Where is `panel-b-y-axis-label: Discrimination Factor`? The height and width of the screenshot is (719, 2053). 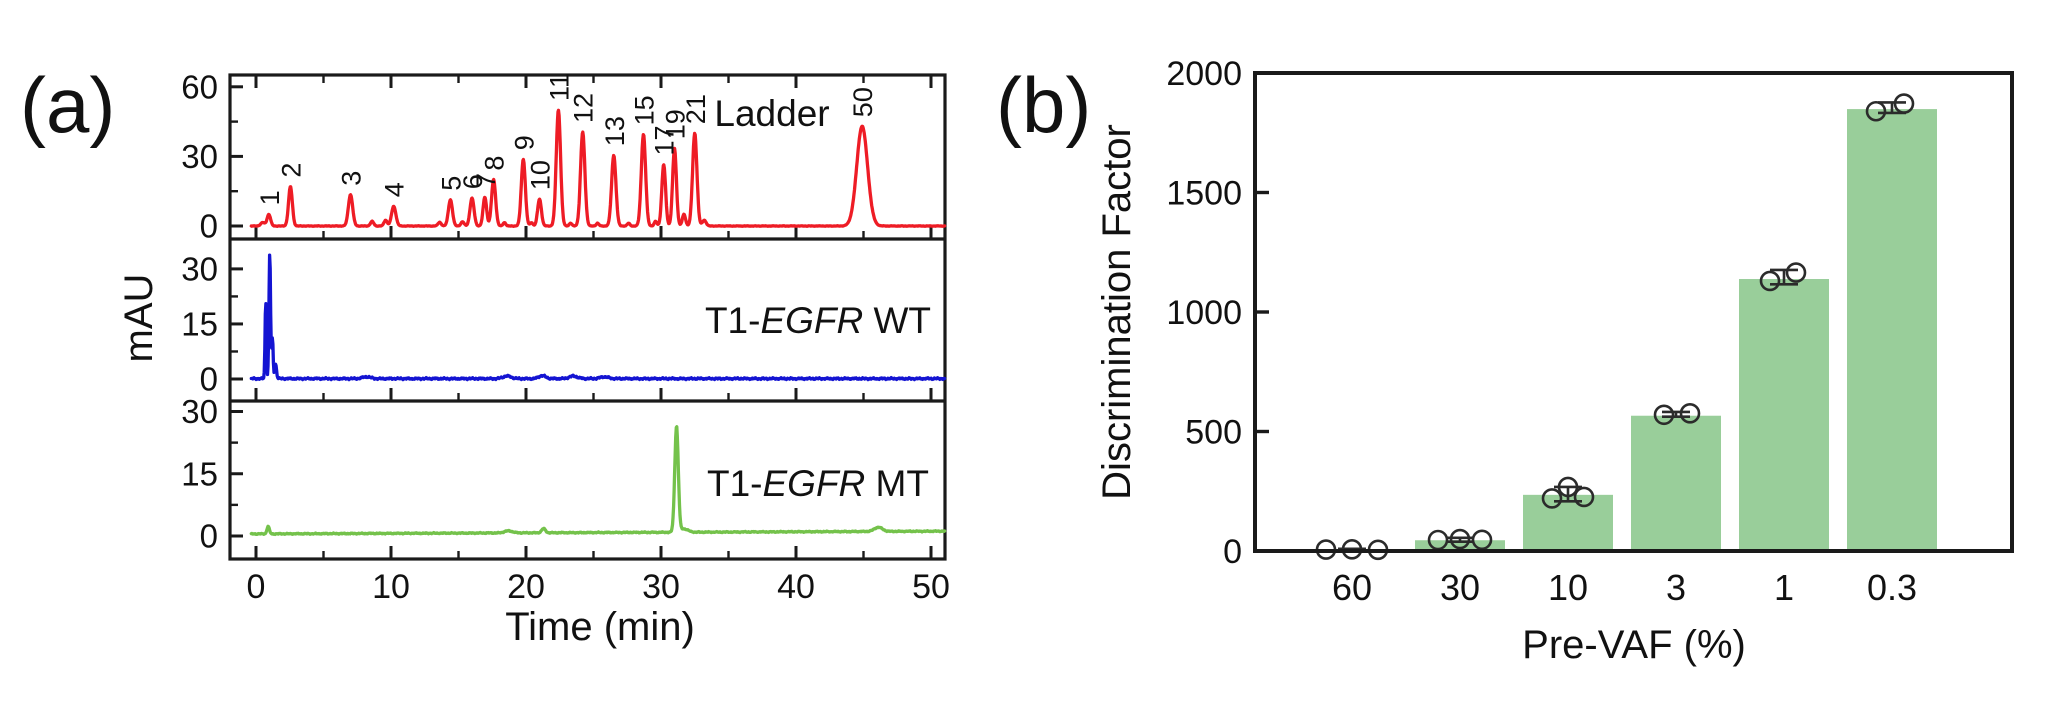
panel-b-y-axis-label: Discrimination Factor is located at coordinates (1117, 312).